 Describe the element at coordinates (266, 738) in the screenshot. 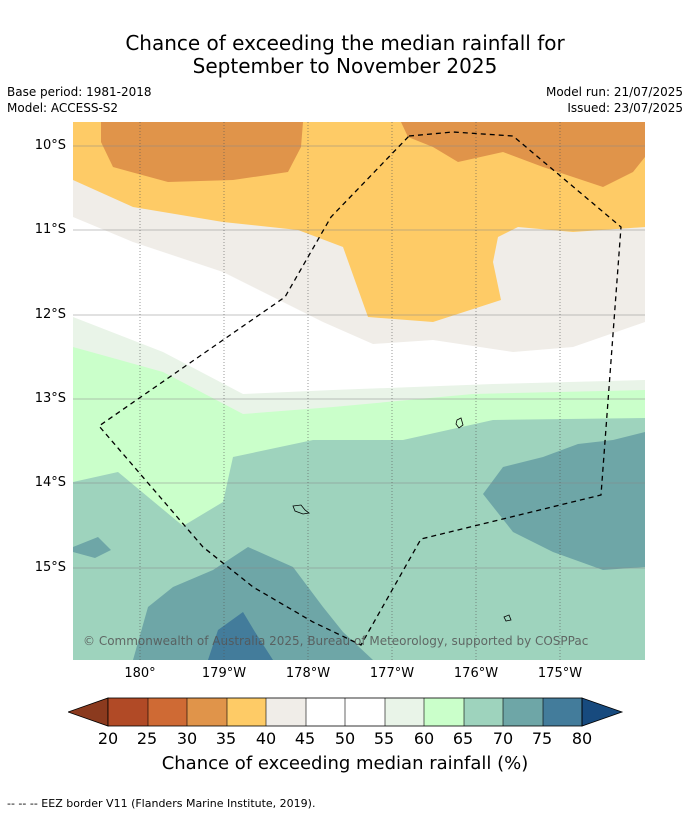

I see `cbar-tick-label: 40` at that location.